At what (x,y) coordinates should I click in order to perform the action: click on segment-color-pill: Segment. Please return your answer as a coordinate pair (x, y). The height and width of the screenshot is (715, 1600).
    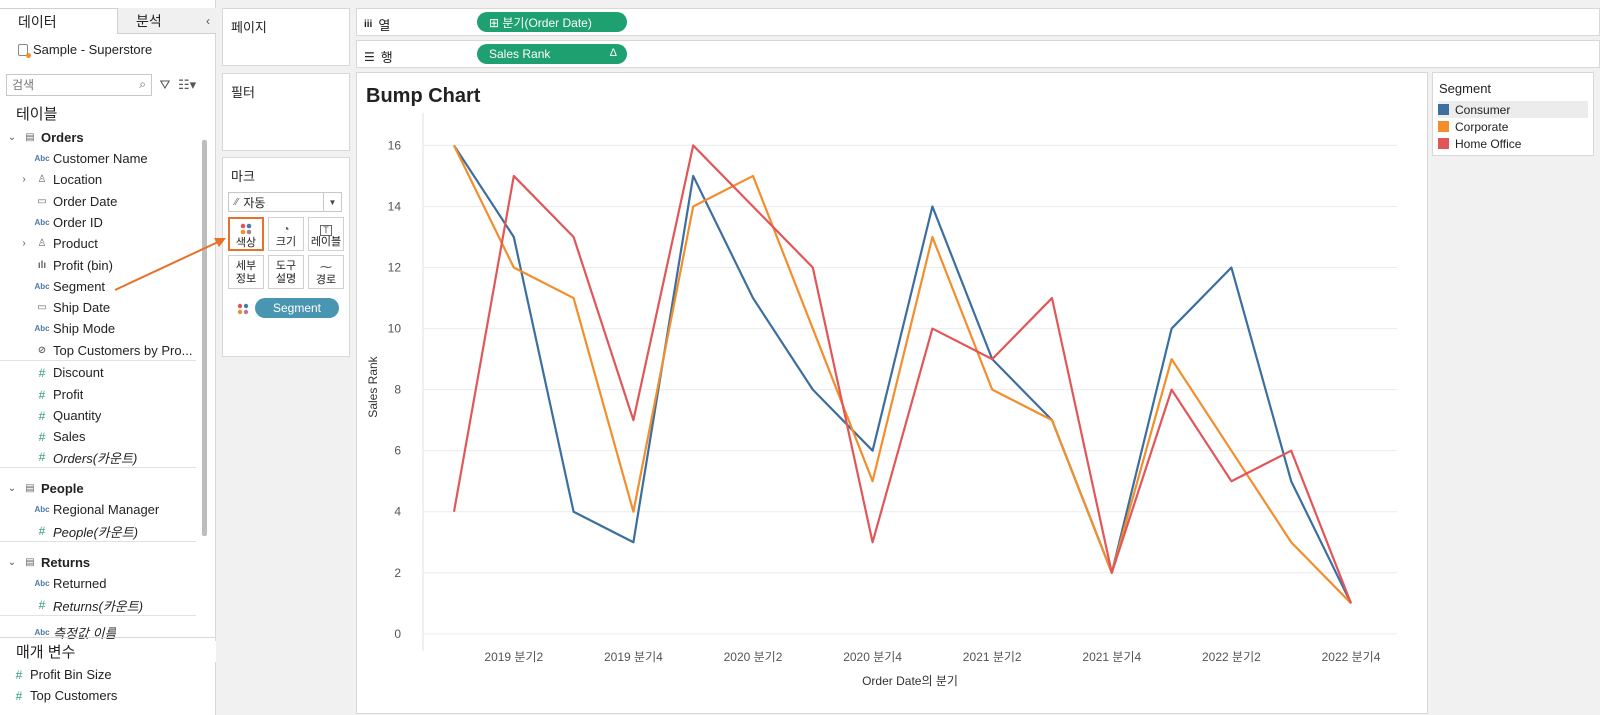
    Looking at the image, I should click on (297, 308).